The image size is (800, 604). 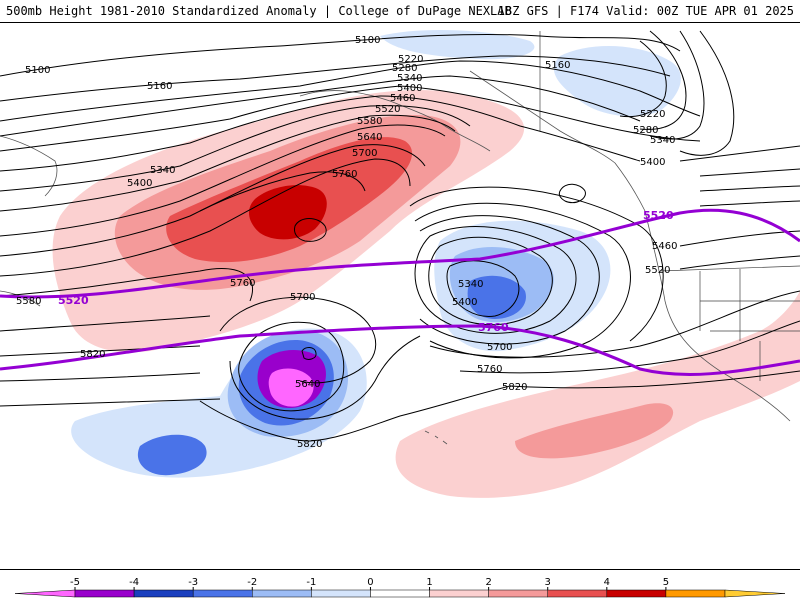 I want to click on colorbar-svg: -5 -4 -3 -2 -1 0 1 2 3 4 5, so click(x=400, y=587).